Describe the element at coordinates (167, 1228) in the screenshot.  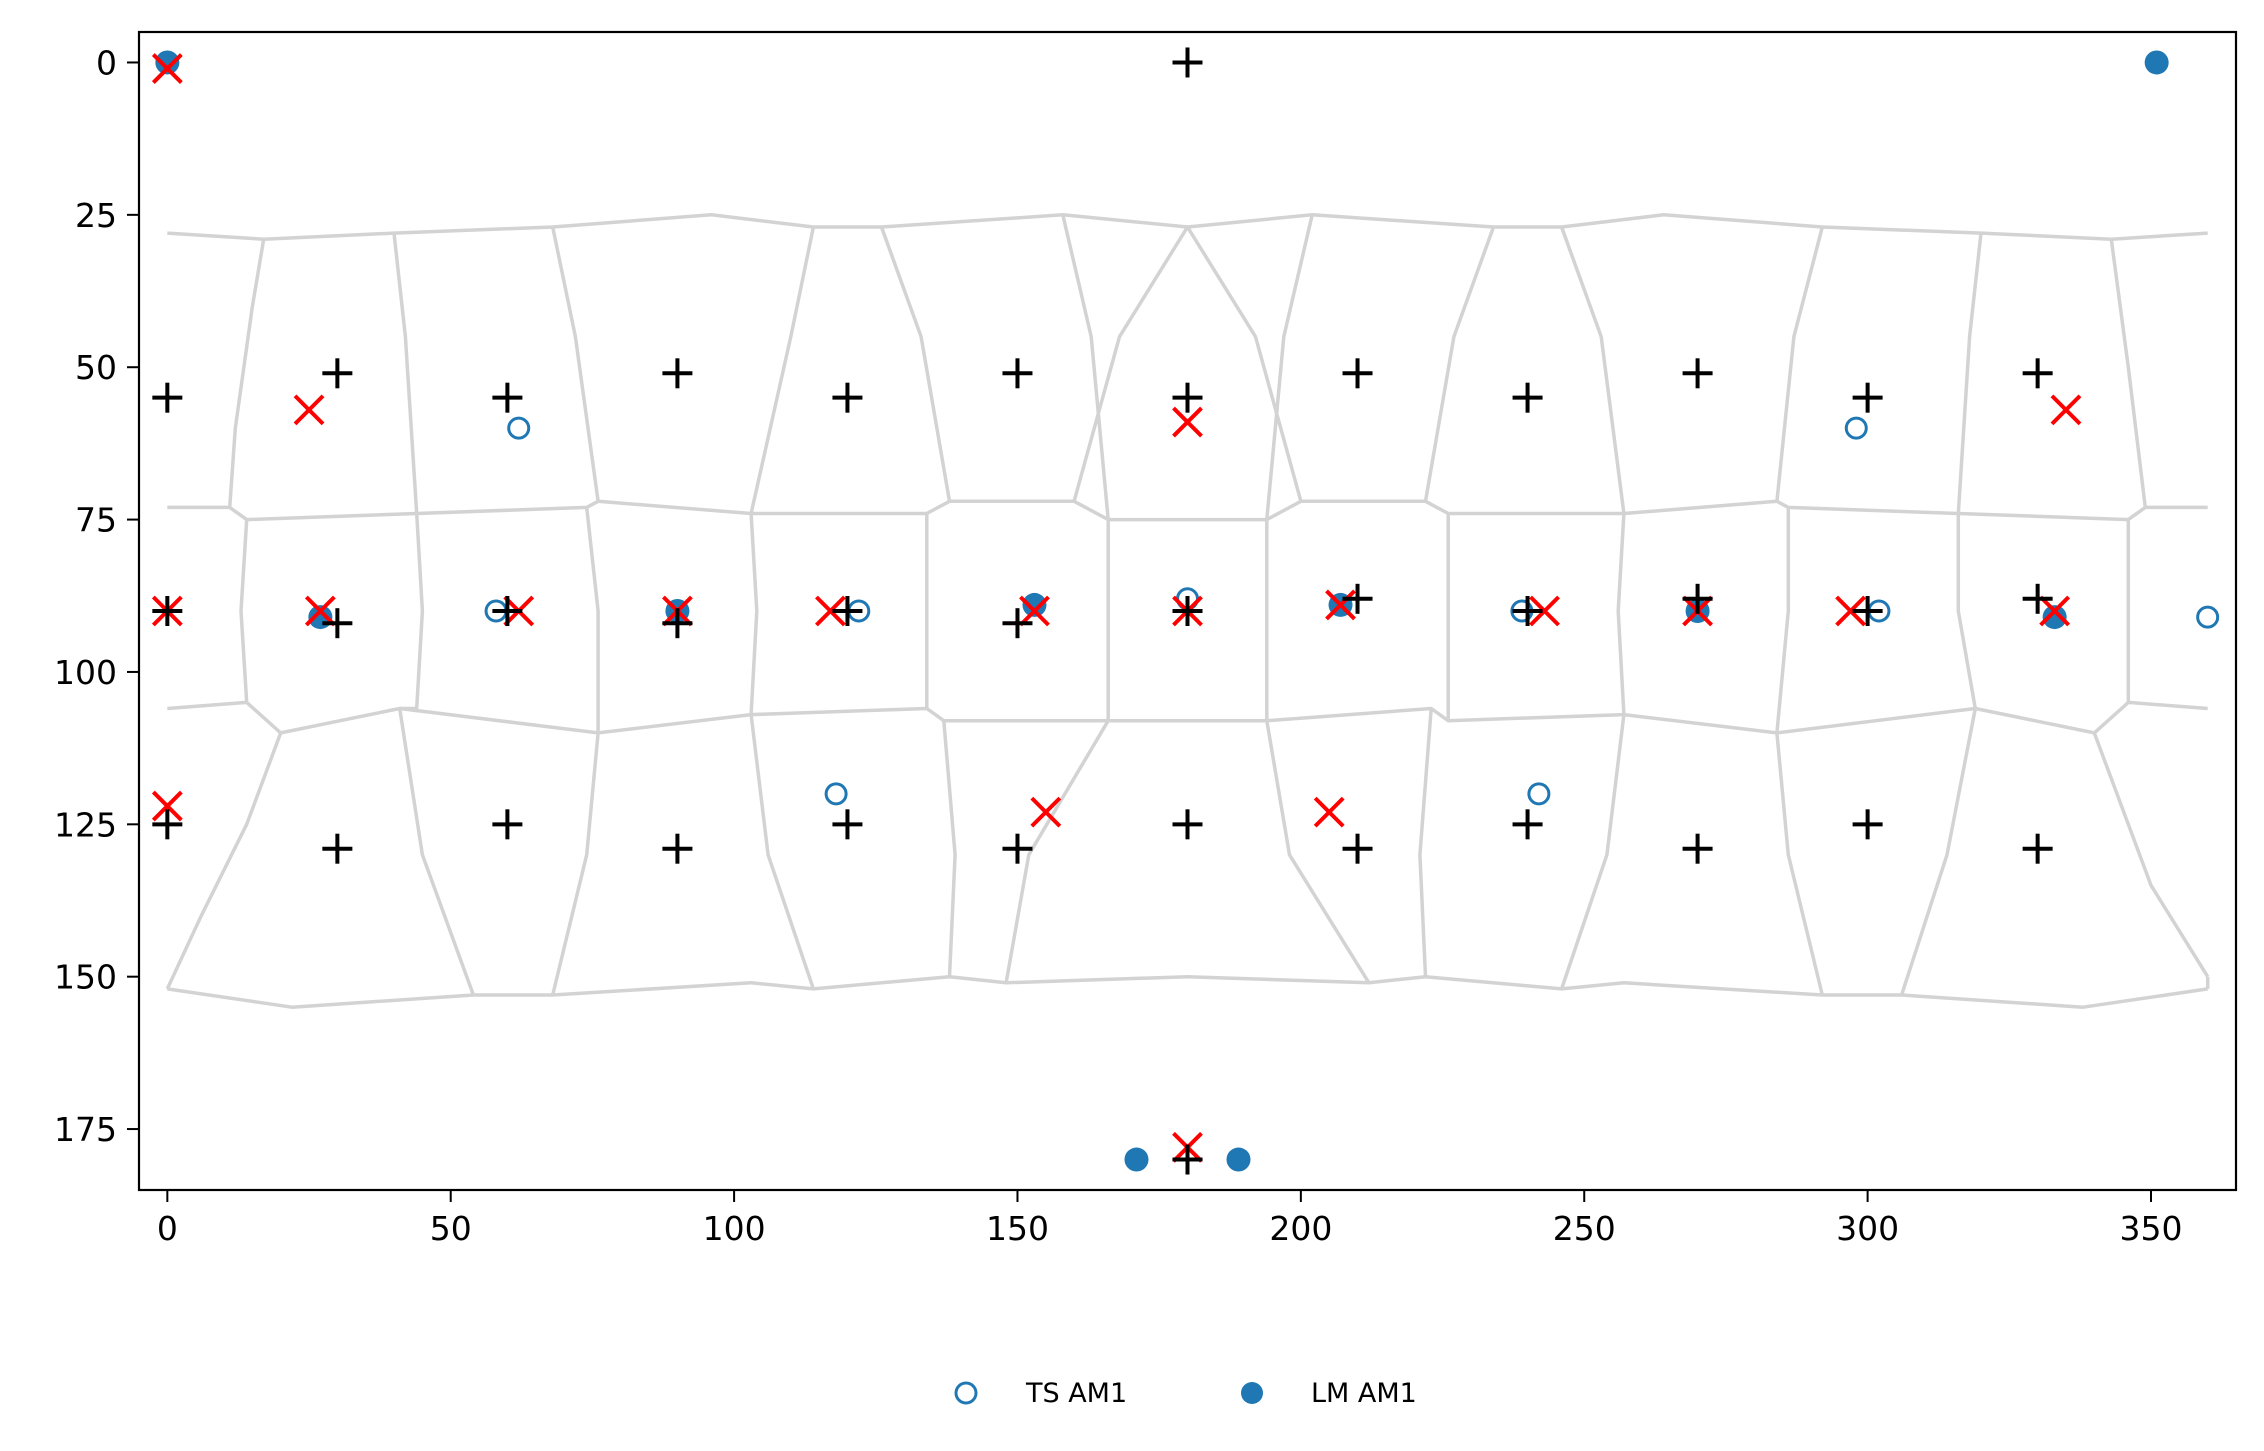
I see `x-tick-label: 0` at that location.